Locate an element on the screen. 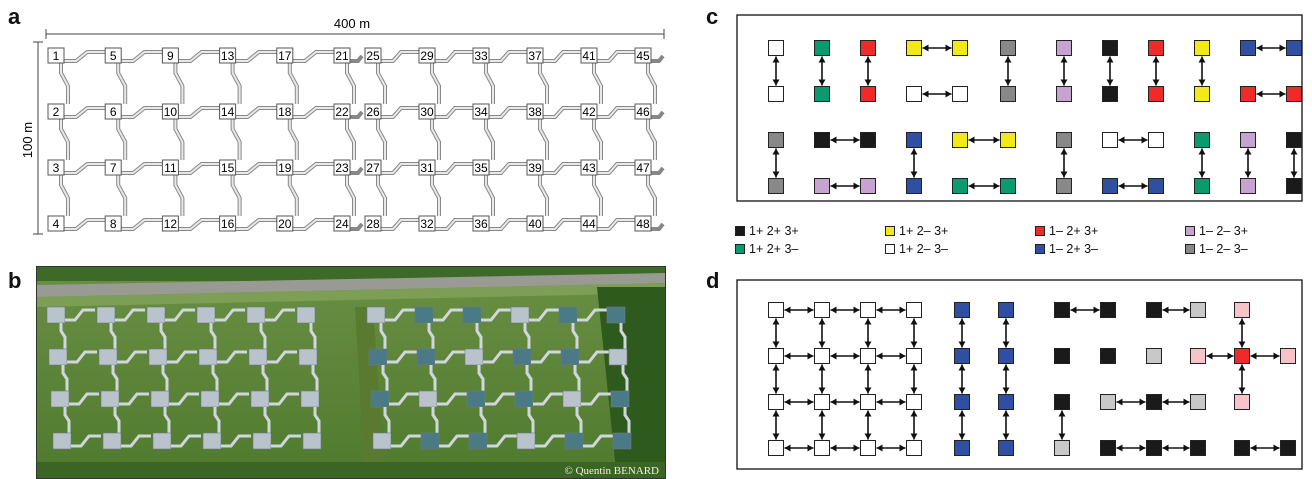  plot-number: 26 is located at coordinates (373, 112).